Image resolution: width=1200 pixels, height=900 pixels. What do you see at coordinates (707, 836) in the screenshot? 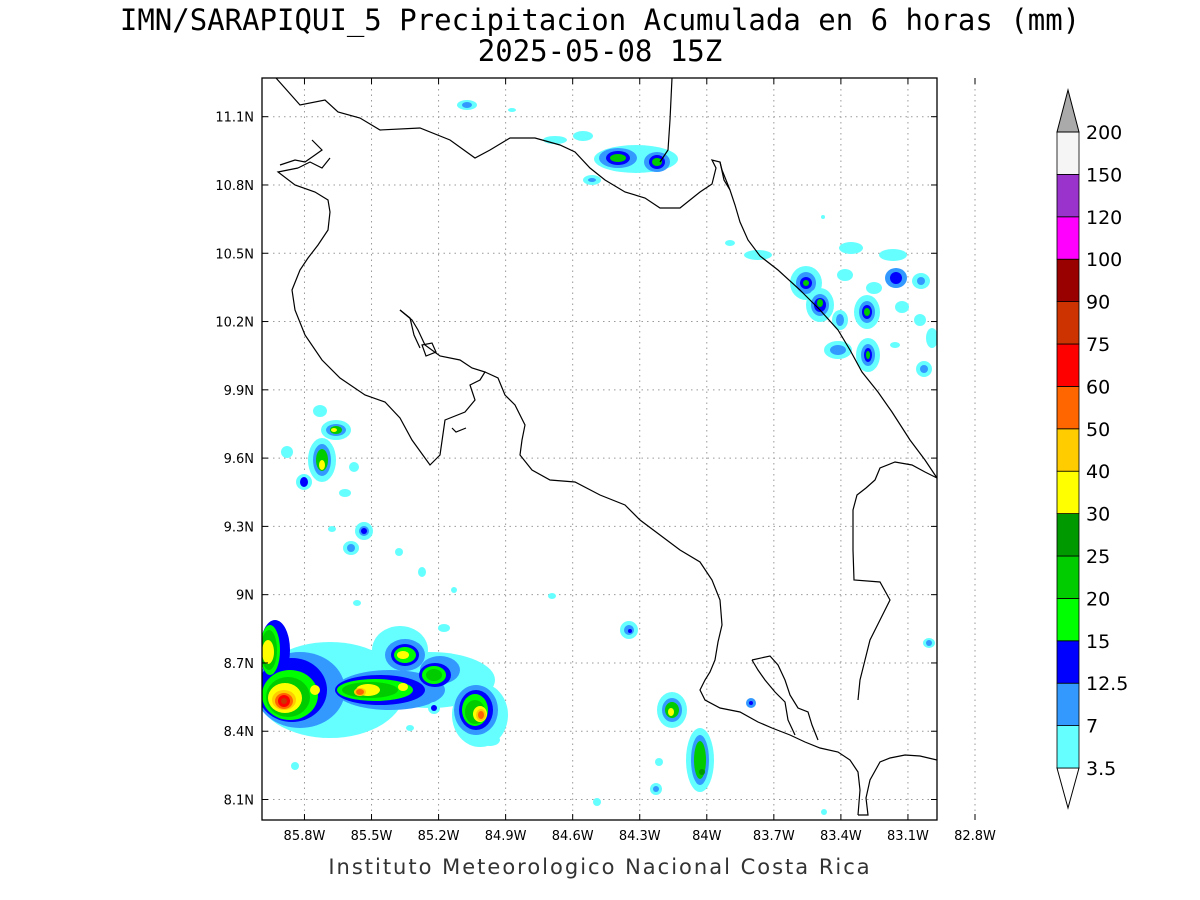
I see `lon-tick-label: 84W` at bounding box center [707, 836].